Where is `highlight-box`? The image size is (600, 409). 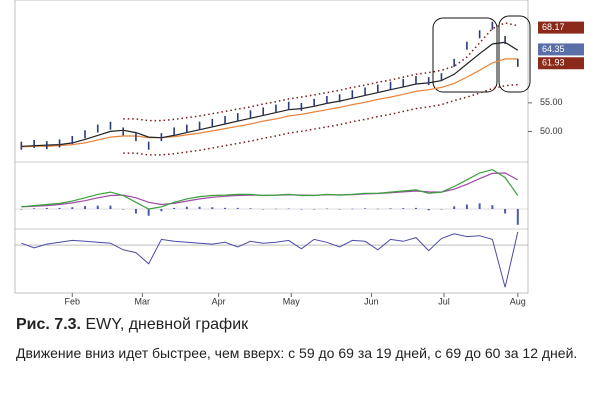 highlight-box is located at coordinates (514, 54).